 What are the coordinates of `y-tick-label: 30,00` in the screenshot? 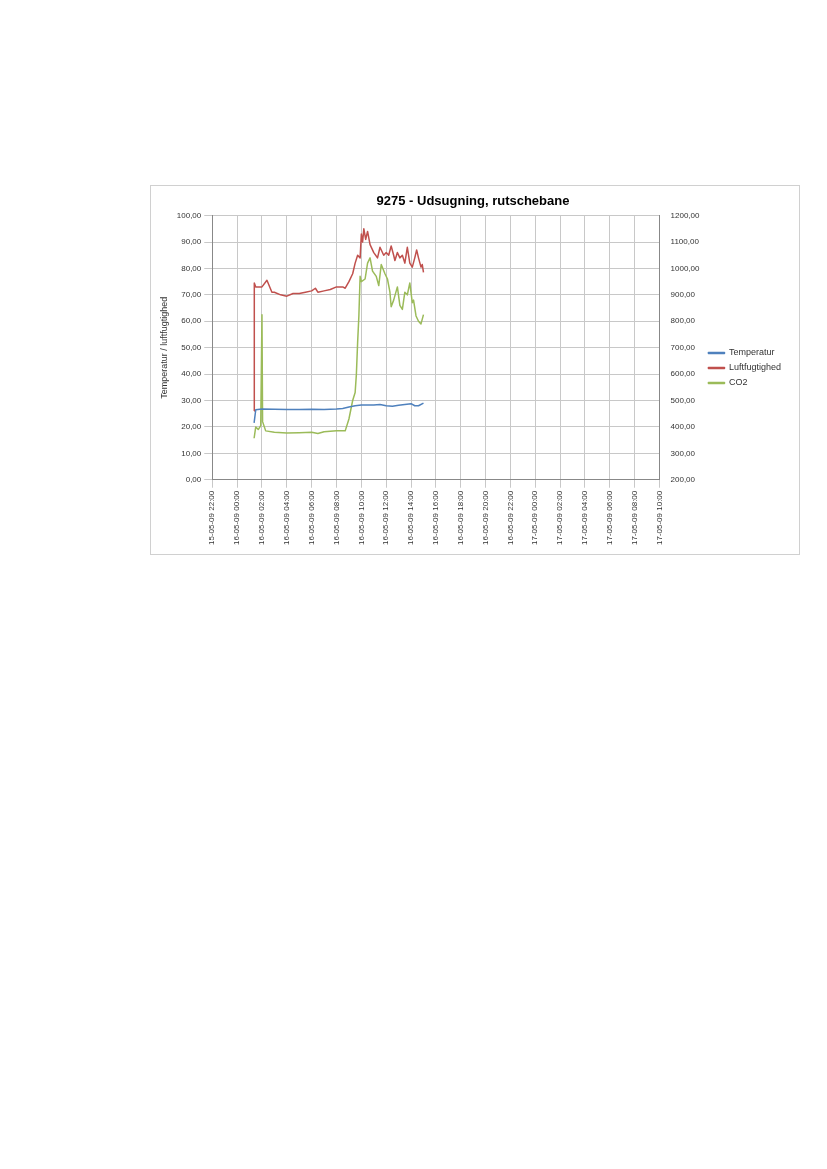 It's located at (191, 400).